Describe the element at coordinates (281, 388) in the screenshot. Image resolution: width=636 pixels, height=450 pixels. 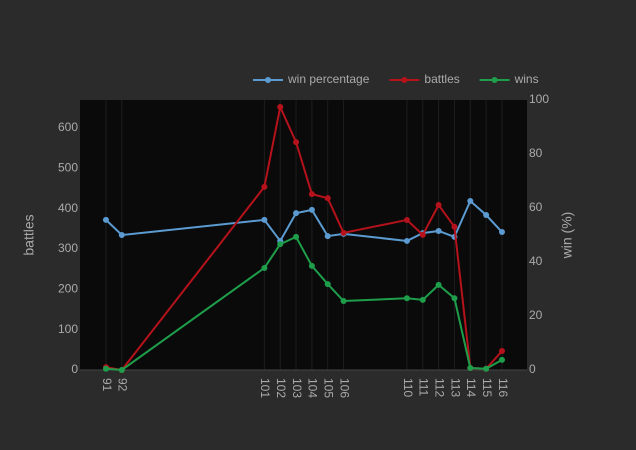
I see `x-tick-label: 102` at that location.